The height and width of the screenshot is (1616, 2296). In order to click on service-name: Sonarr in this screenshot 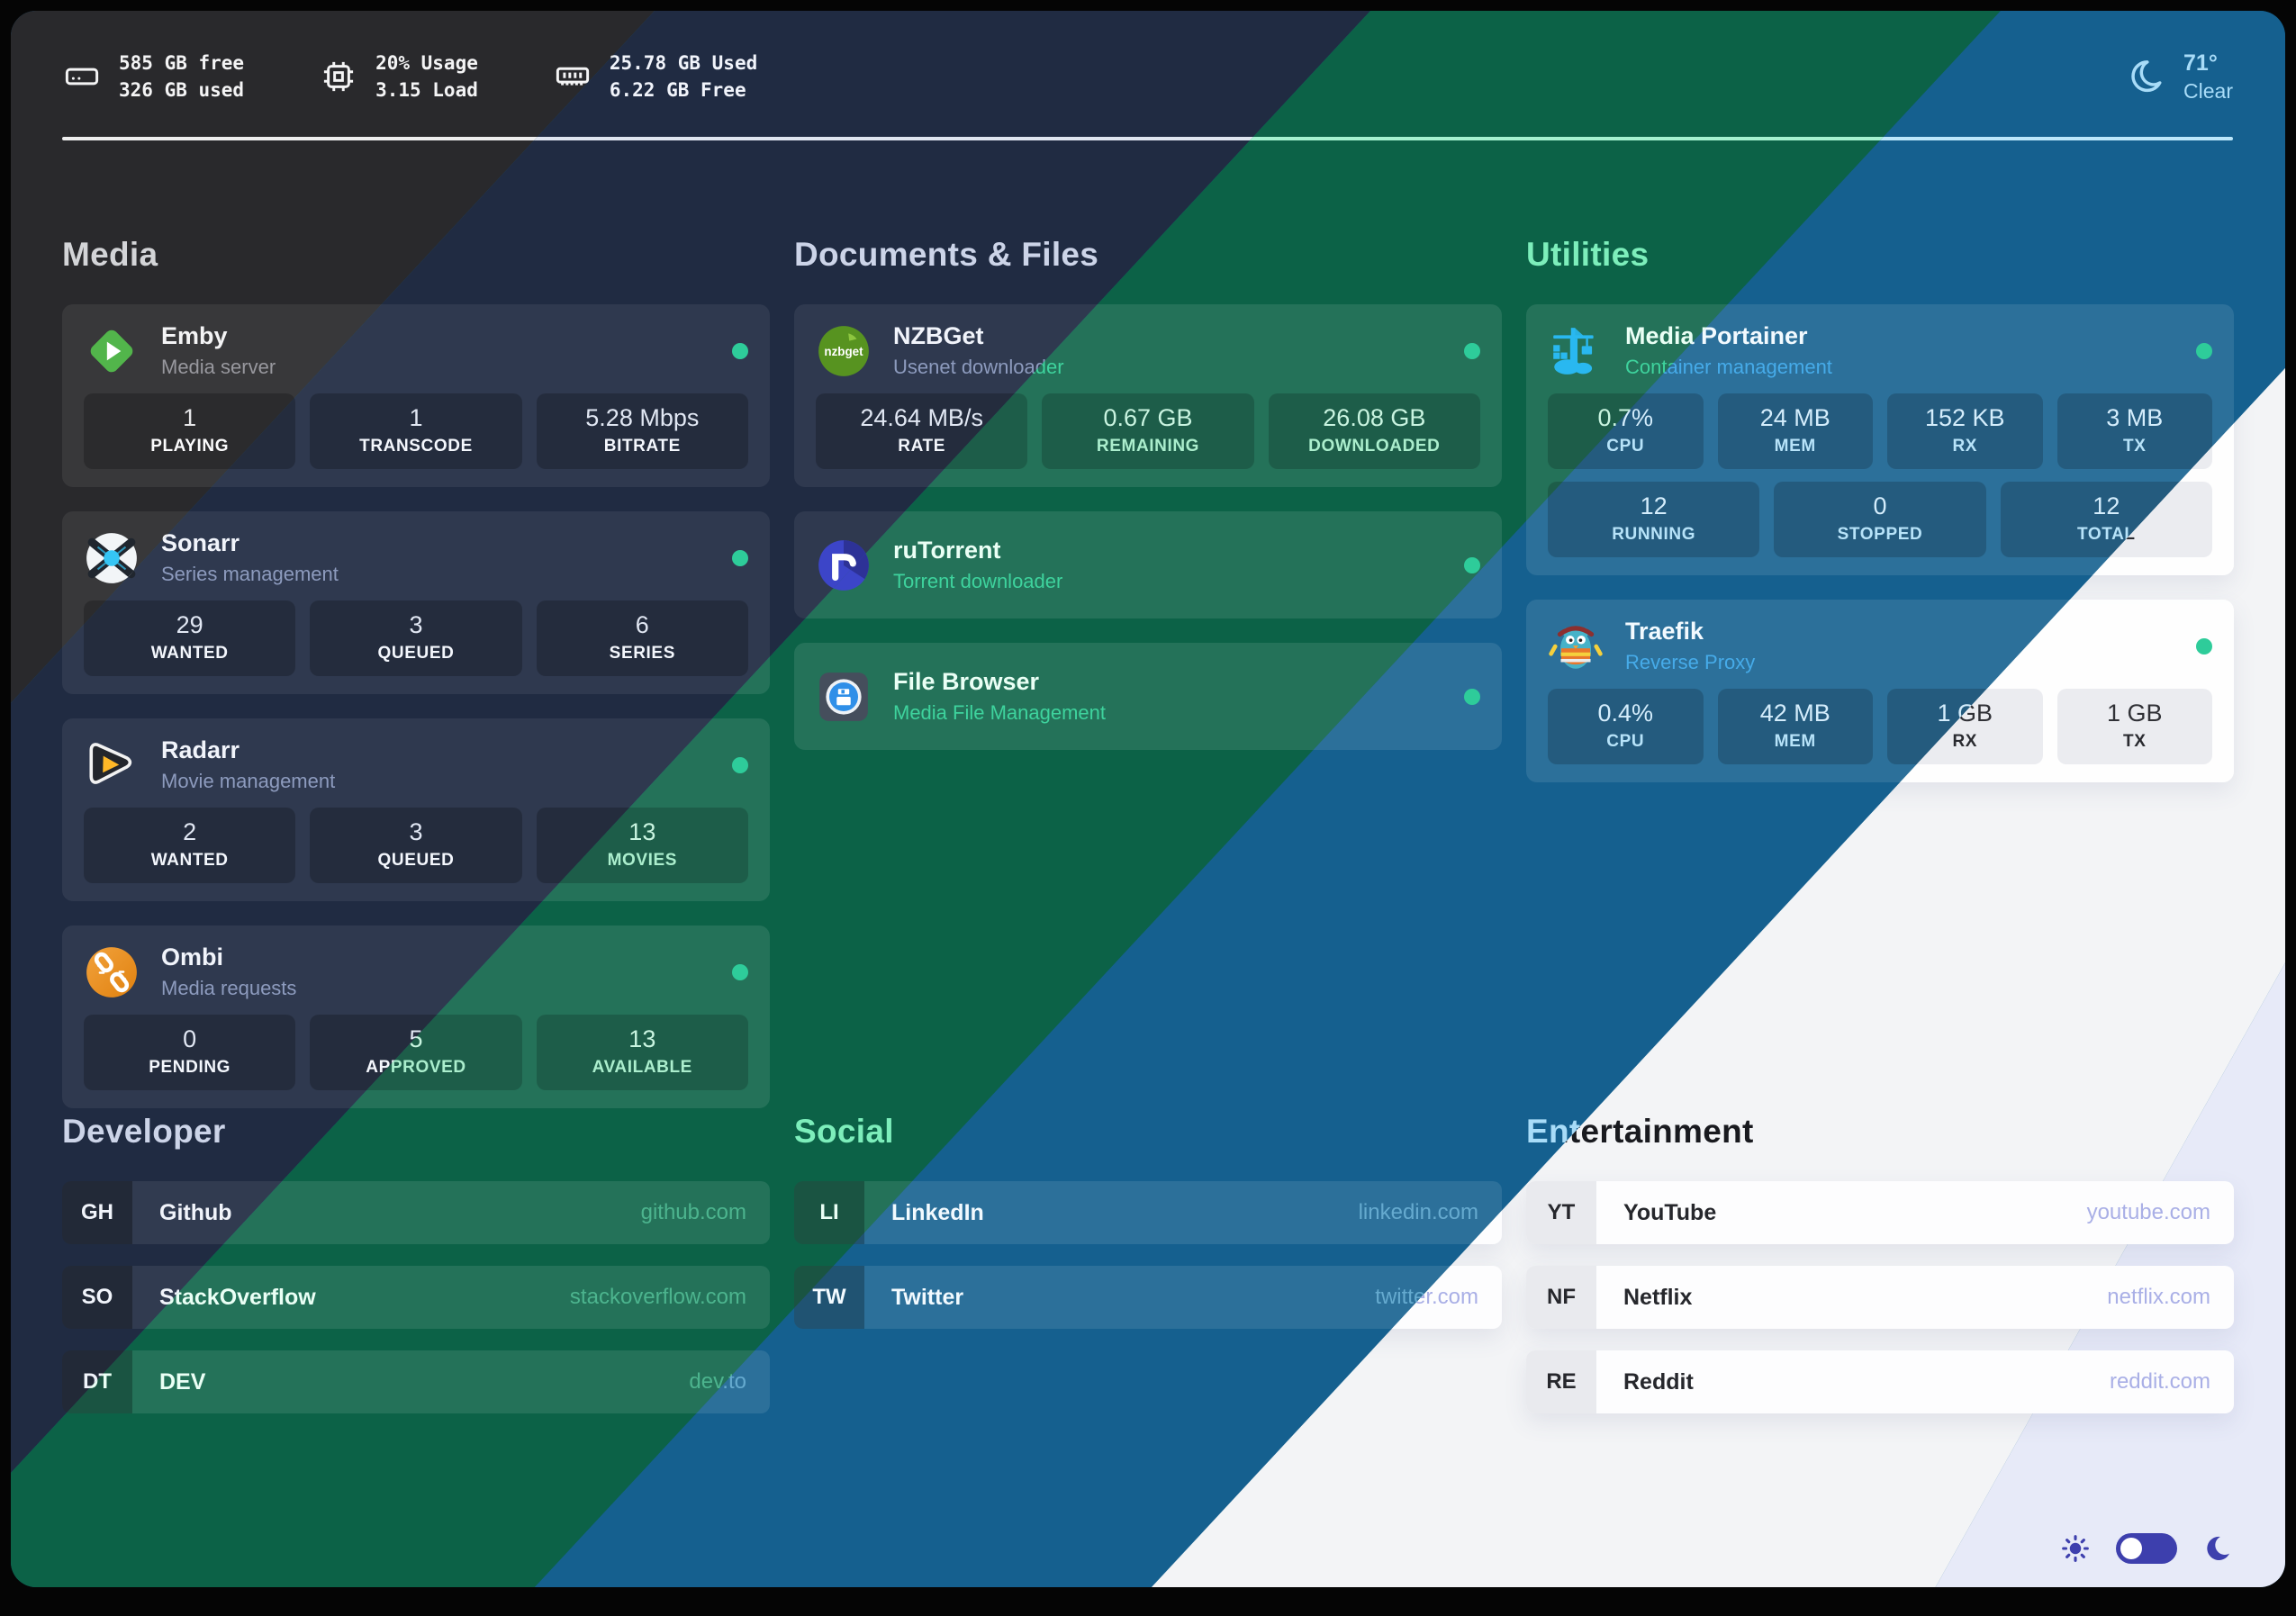, I will do `click(200, 542)`.